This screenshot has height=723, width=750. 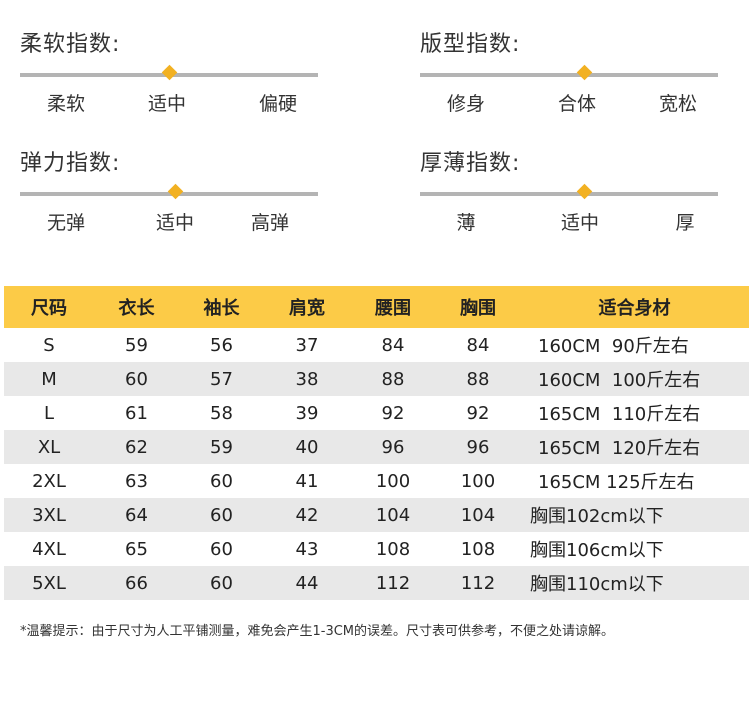 What do you see at coordinates (393, 447) in the screenshot?
I see `cell-waist: 96` at bounding box center [393, 447].